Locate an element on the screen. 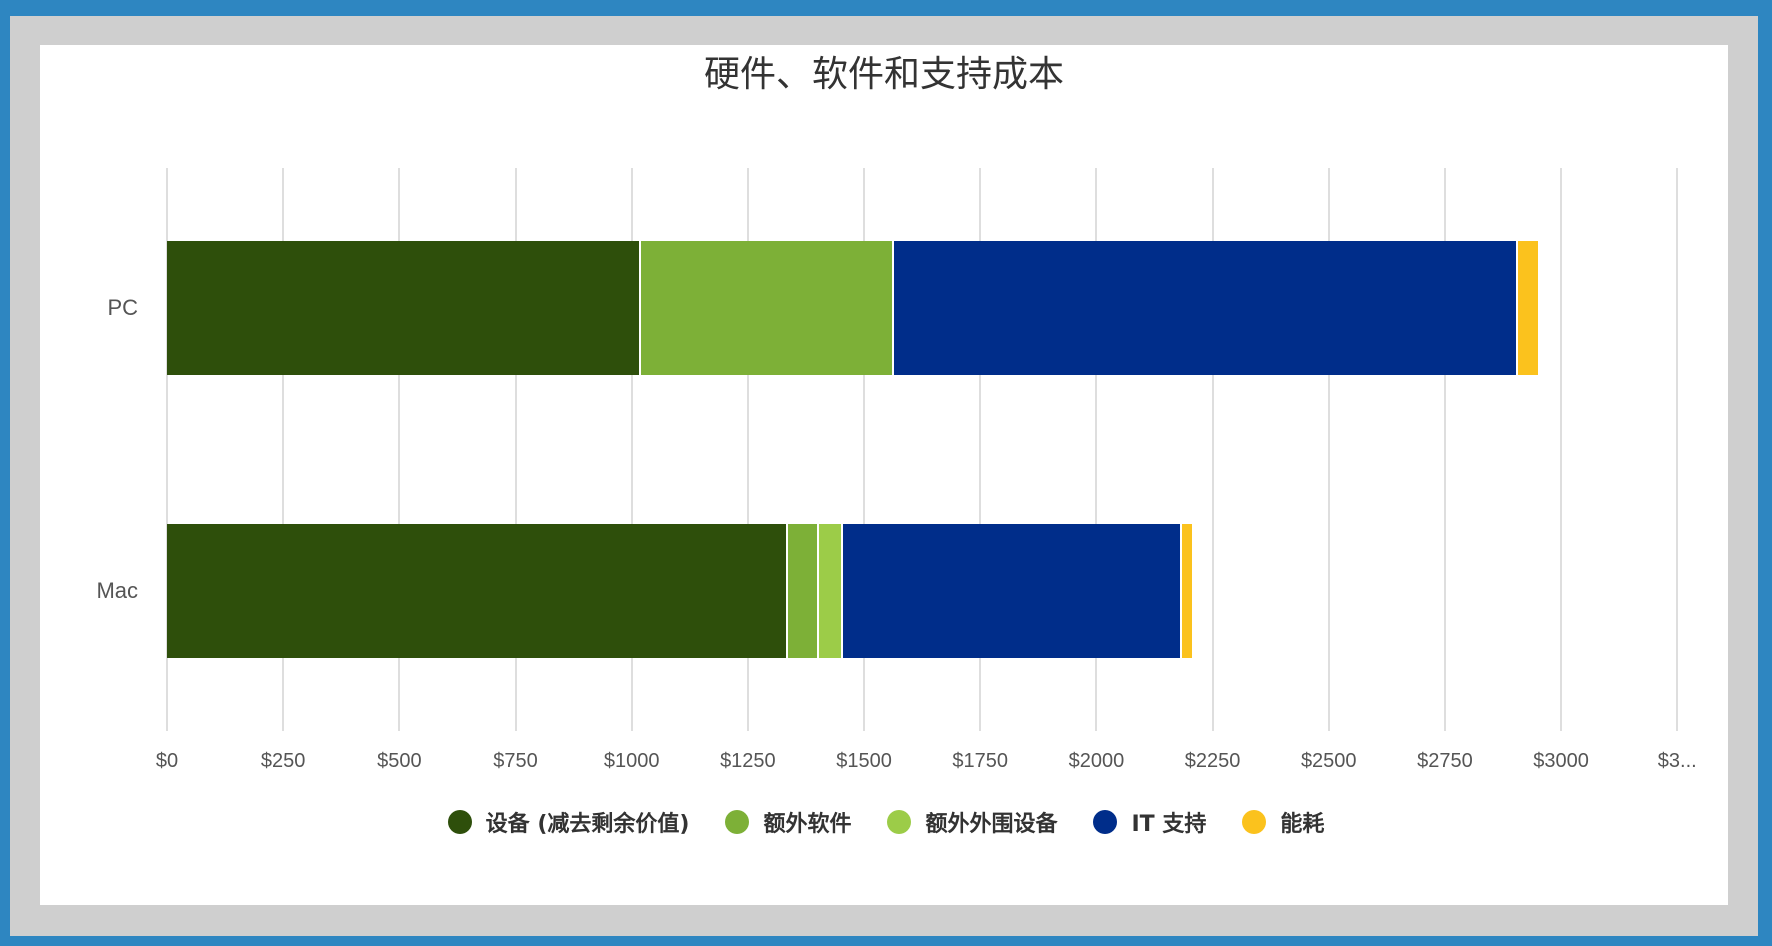 This screenshot has height=946, width=1772. x-tick-label: $0 is located at coordinates (167, 761).